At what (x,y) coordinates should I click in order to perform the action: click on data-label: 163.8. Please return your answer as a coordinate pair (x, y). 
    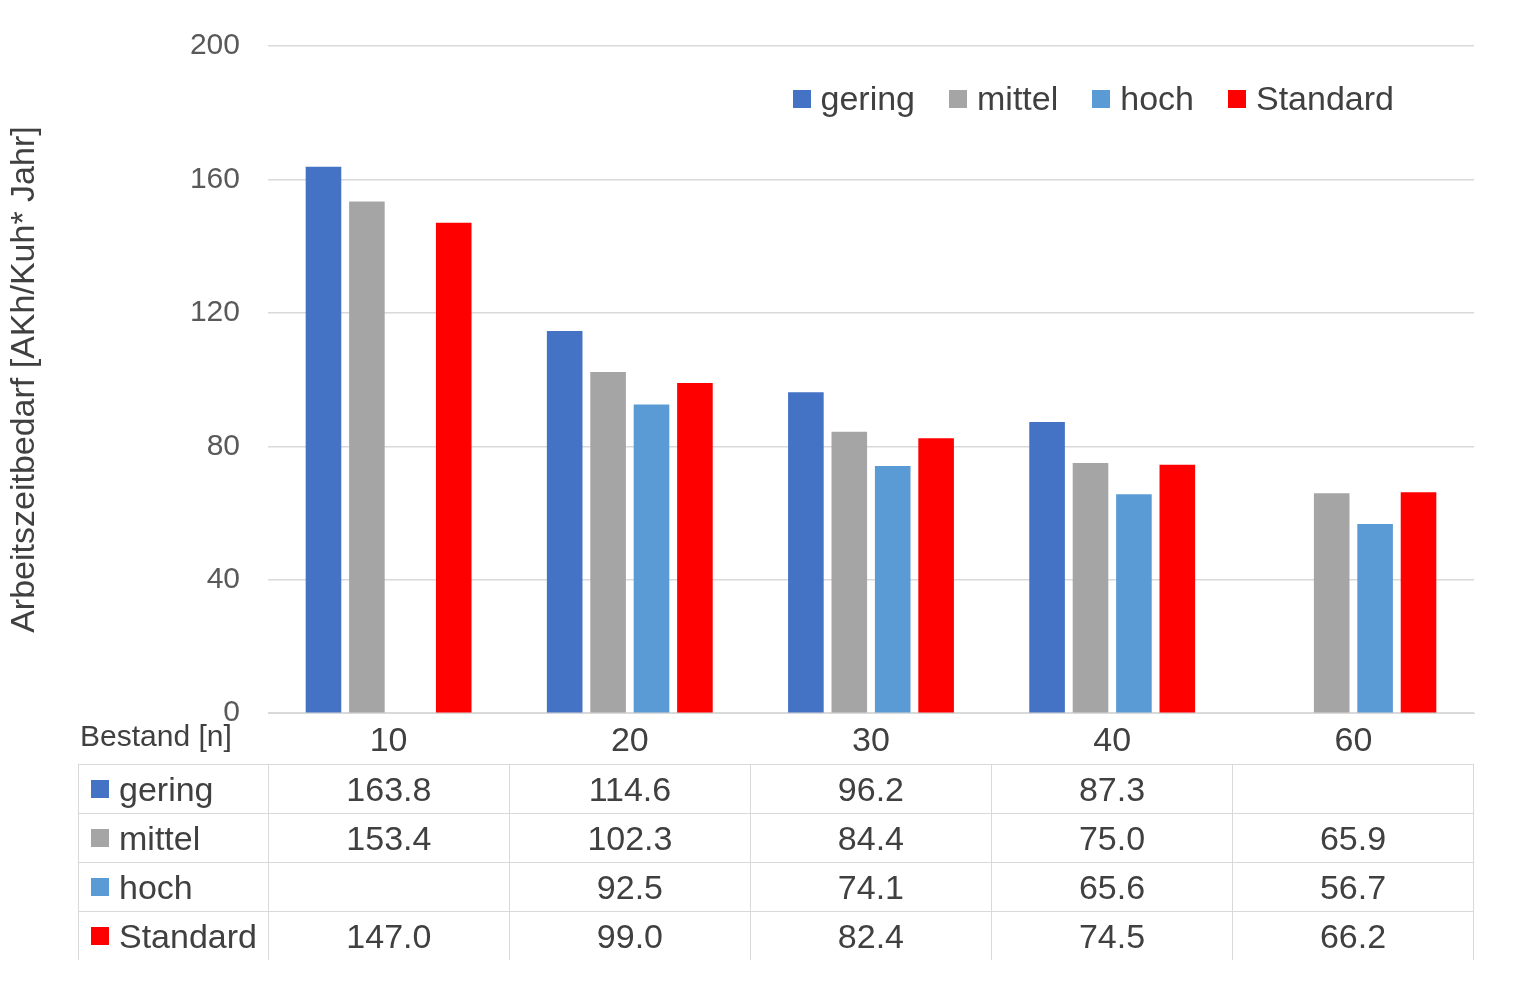
    Looking at the image, I should click on (389, 789).